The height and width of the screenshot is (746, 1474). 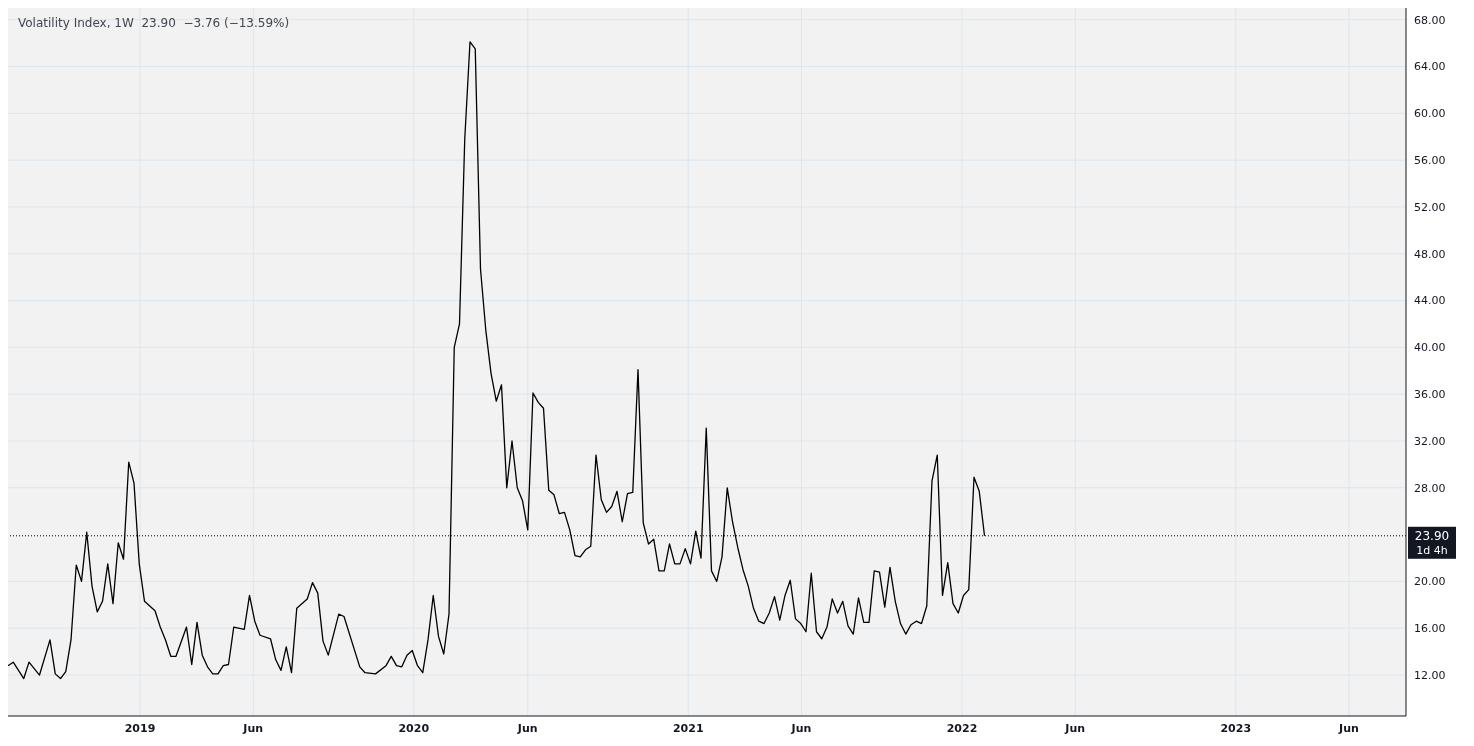 I want to click on x-tick-label: 2019, so click(x=140, y=728).